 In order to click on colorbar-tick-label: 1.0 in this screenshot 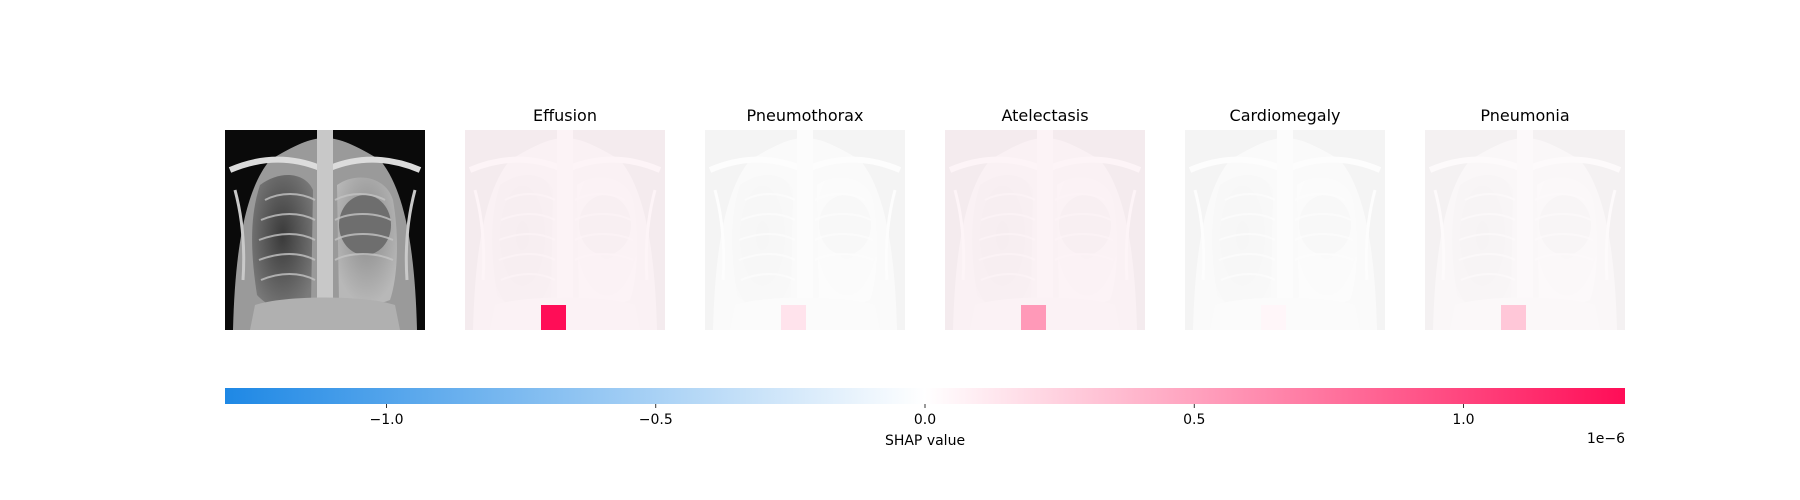, I will do `click(1463, 420)`.